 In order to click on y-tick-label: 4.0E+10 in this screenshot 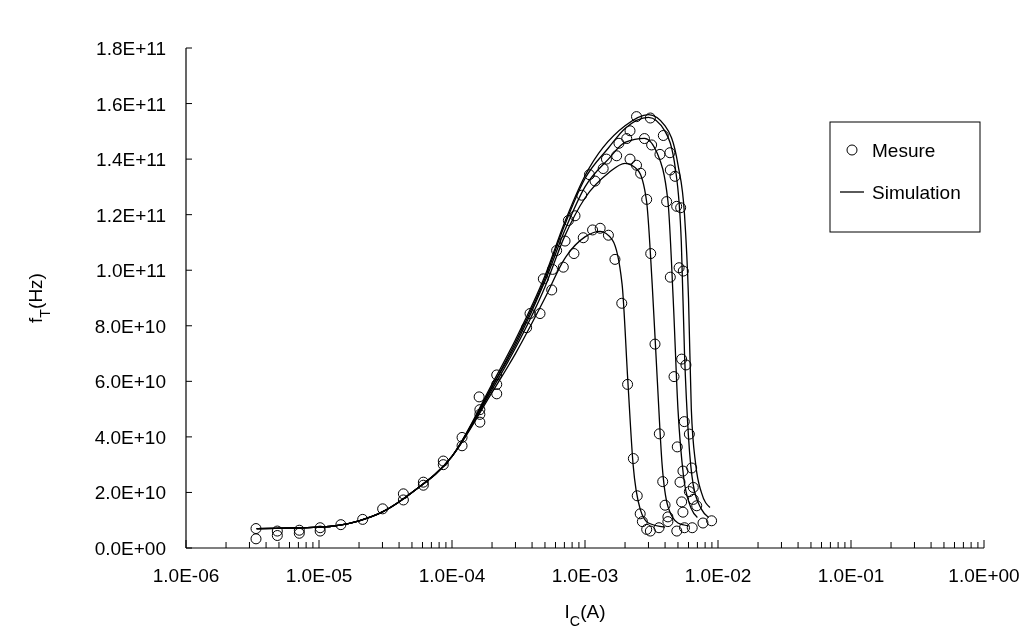, I will do `click(130, 437)`.